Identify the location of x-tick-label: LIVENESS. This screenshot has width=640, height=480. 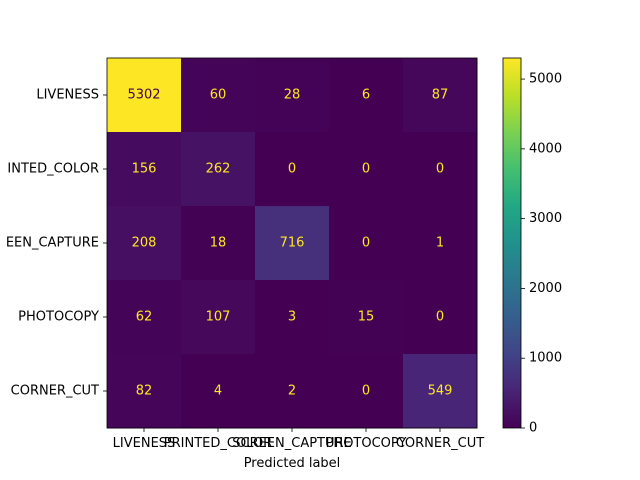
(144, 443).